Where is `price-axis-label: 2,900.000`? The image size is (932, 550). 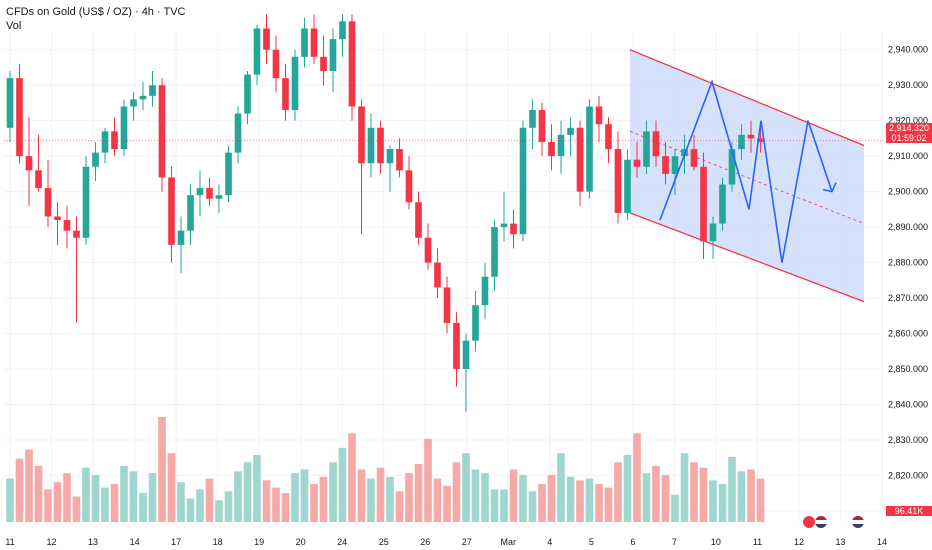 price-axis-label: 2,900.000 is located at coordinates (908, 192).